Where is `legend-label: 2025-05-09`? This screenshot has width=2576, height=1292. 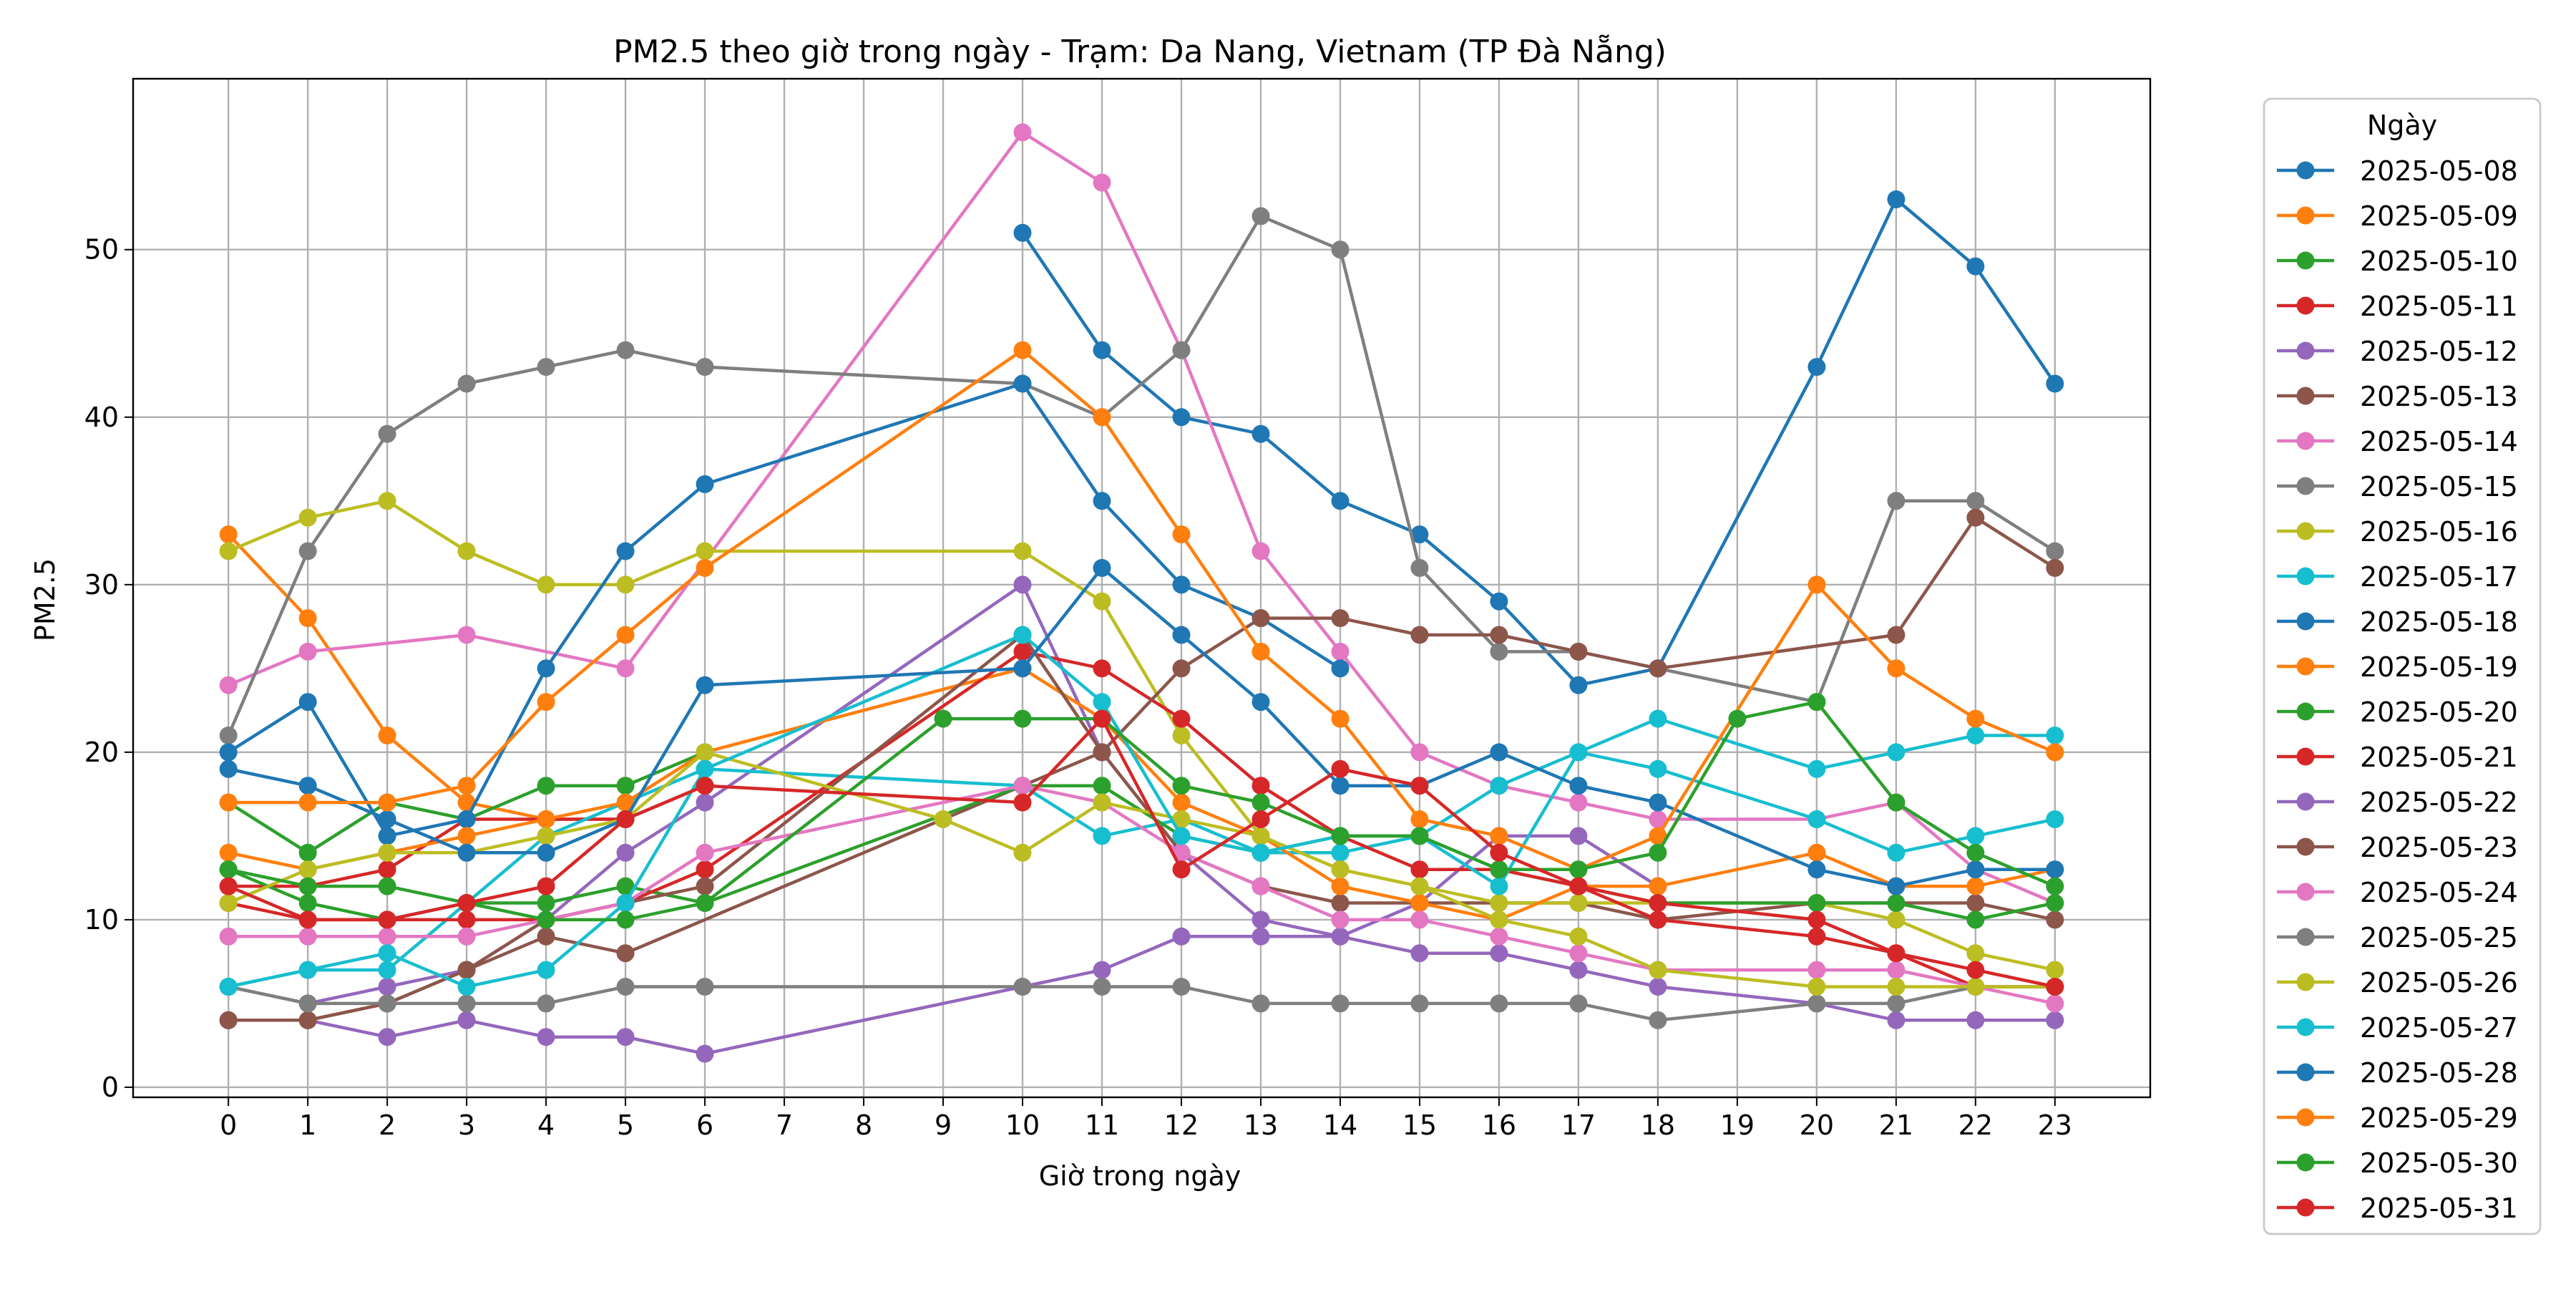 legend-label: 2025-05-09 is located at coordinates (2439, 216).